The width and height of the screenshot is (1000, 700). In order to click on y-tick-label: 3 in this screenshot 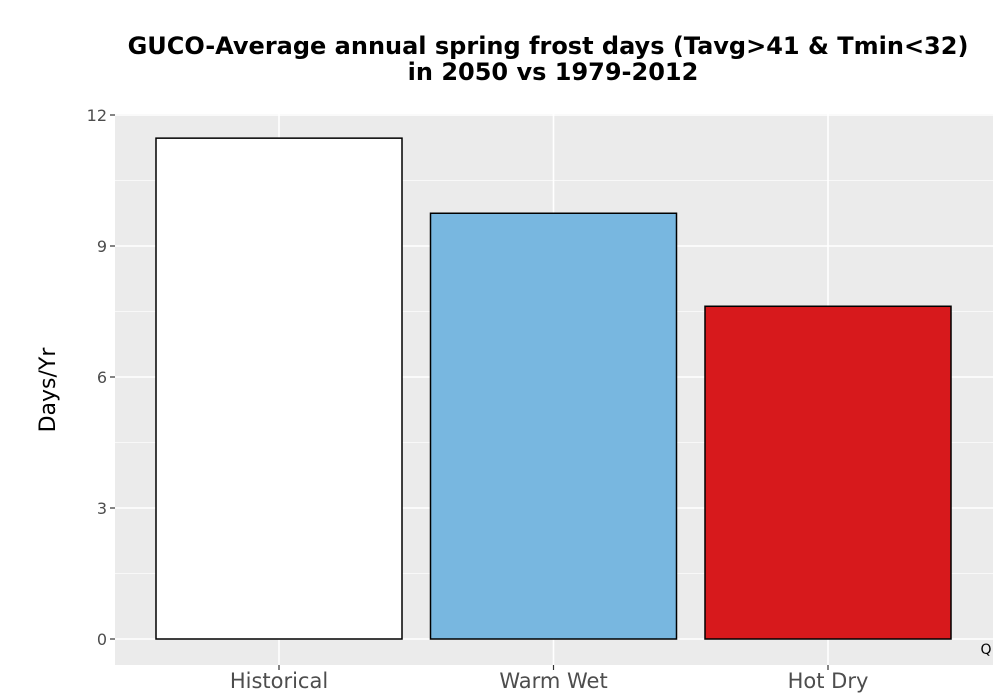, I will do `click(102, 508)`.